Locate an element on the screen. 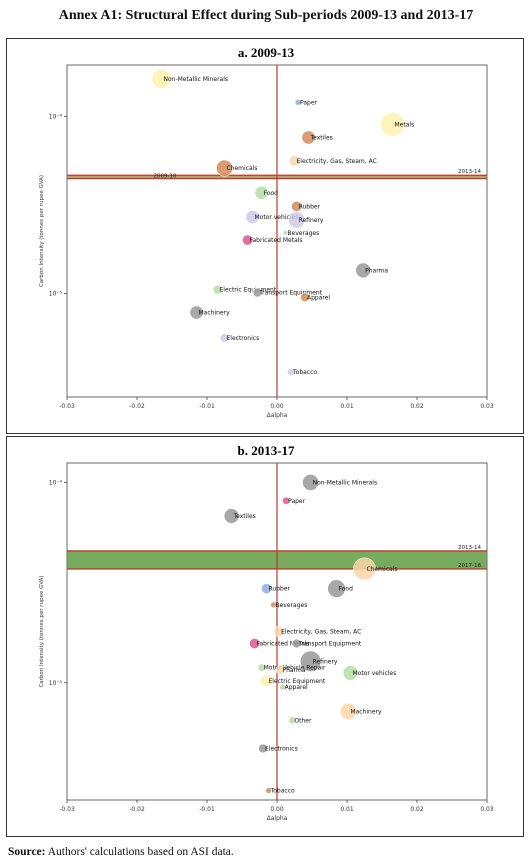  point-label: Non-Metallic Minerals is located at coordinates (196, 79).